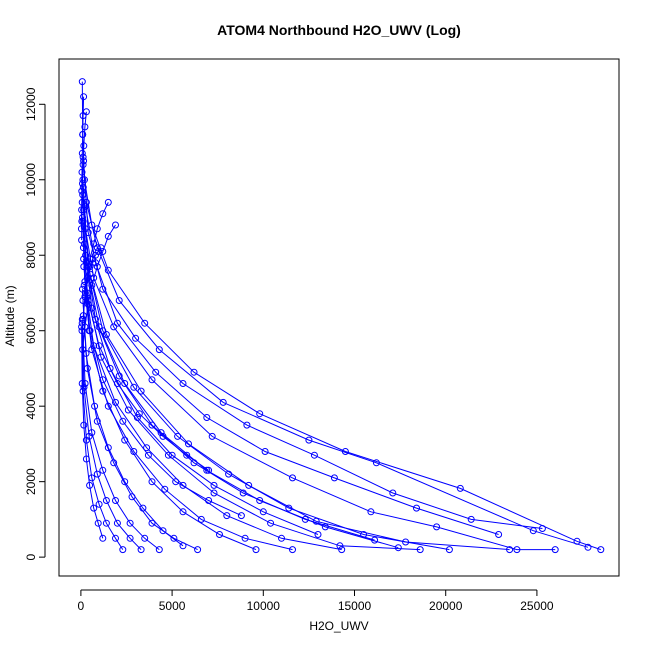  Describe the element at coordinates (446, 606) in the screenshot. I see `x-tick-label: 20000` at that location.